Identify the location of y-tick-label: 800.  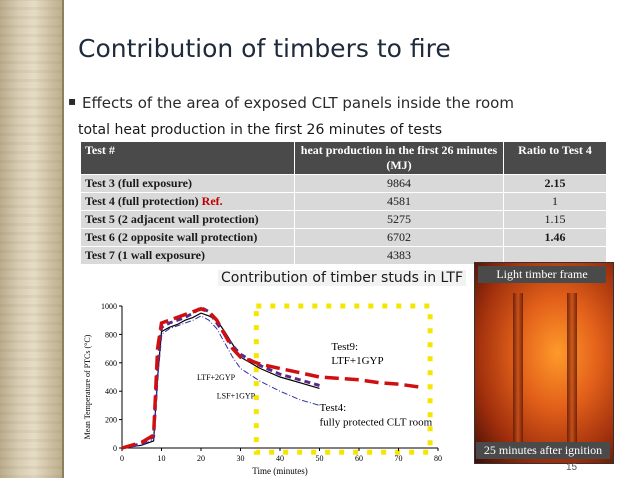
(111, 334).